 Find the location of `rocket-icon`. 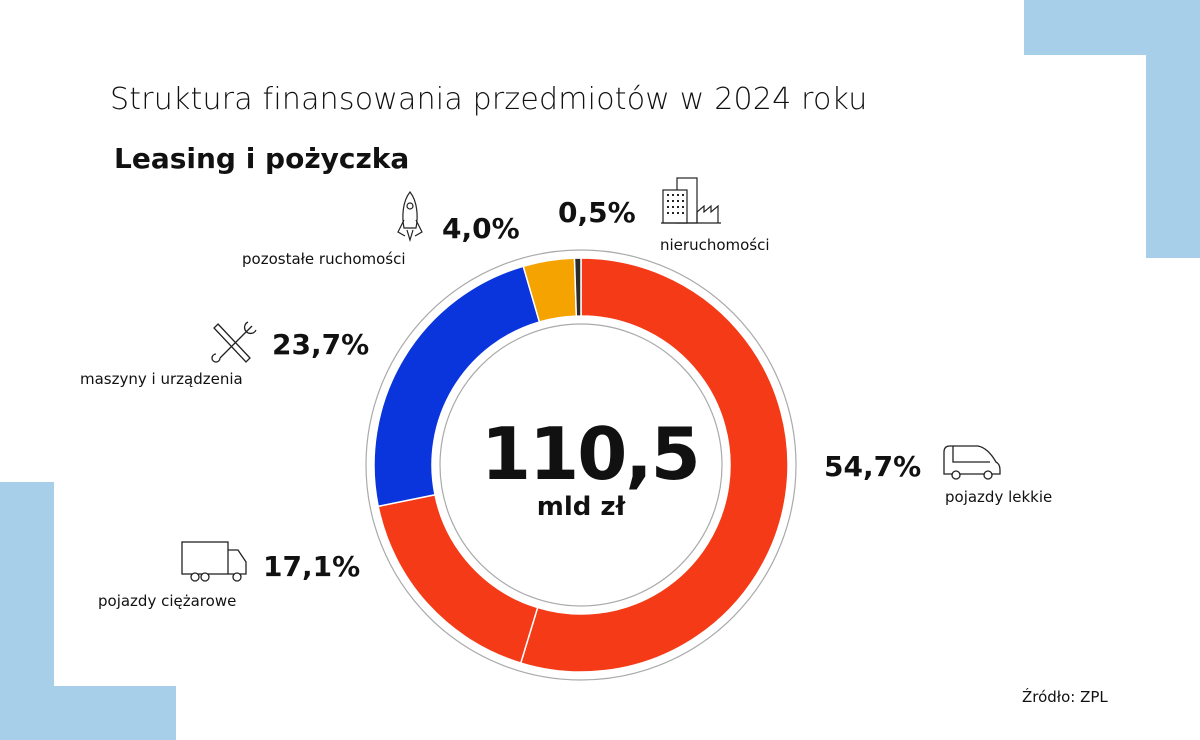

rocket-icon is located at coordinates (410, 217).